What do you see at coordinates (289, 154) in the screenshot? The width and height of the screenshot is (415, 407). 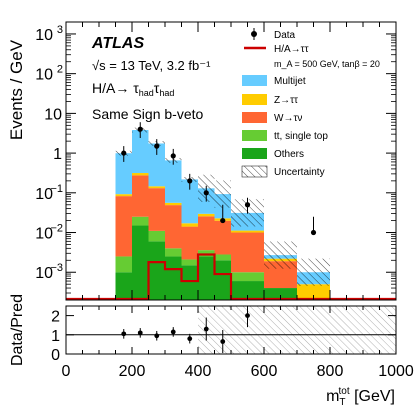 I see `legend-label-others: Others` at bounding box center [289, 154].